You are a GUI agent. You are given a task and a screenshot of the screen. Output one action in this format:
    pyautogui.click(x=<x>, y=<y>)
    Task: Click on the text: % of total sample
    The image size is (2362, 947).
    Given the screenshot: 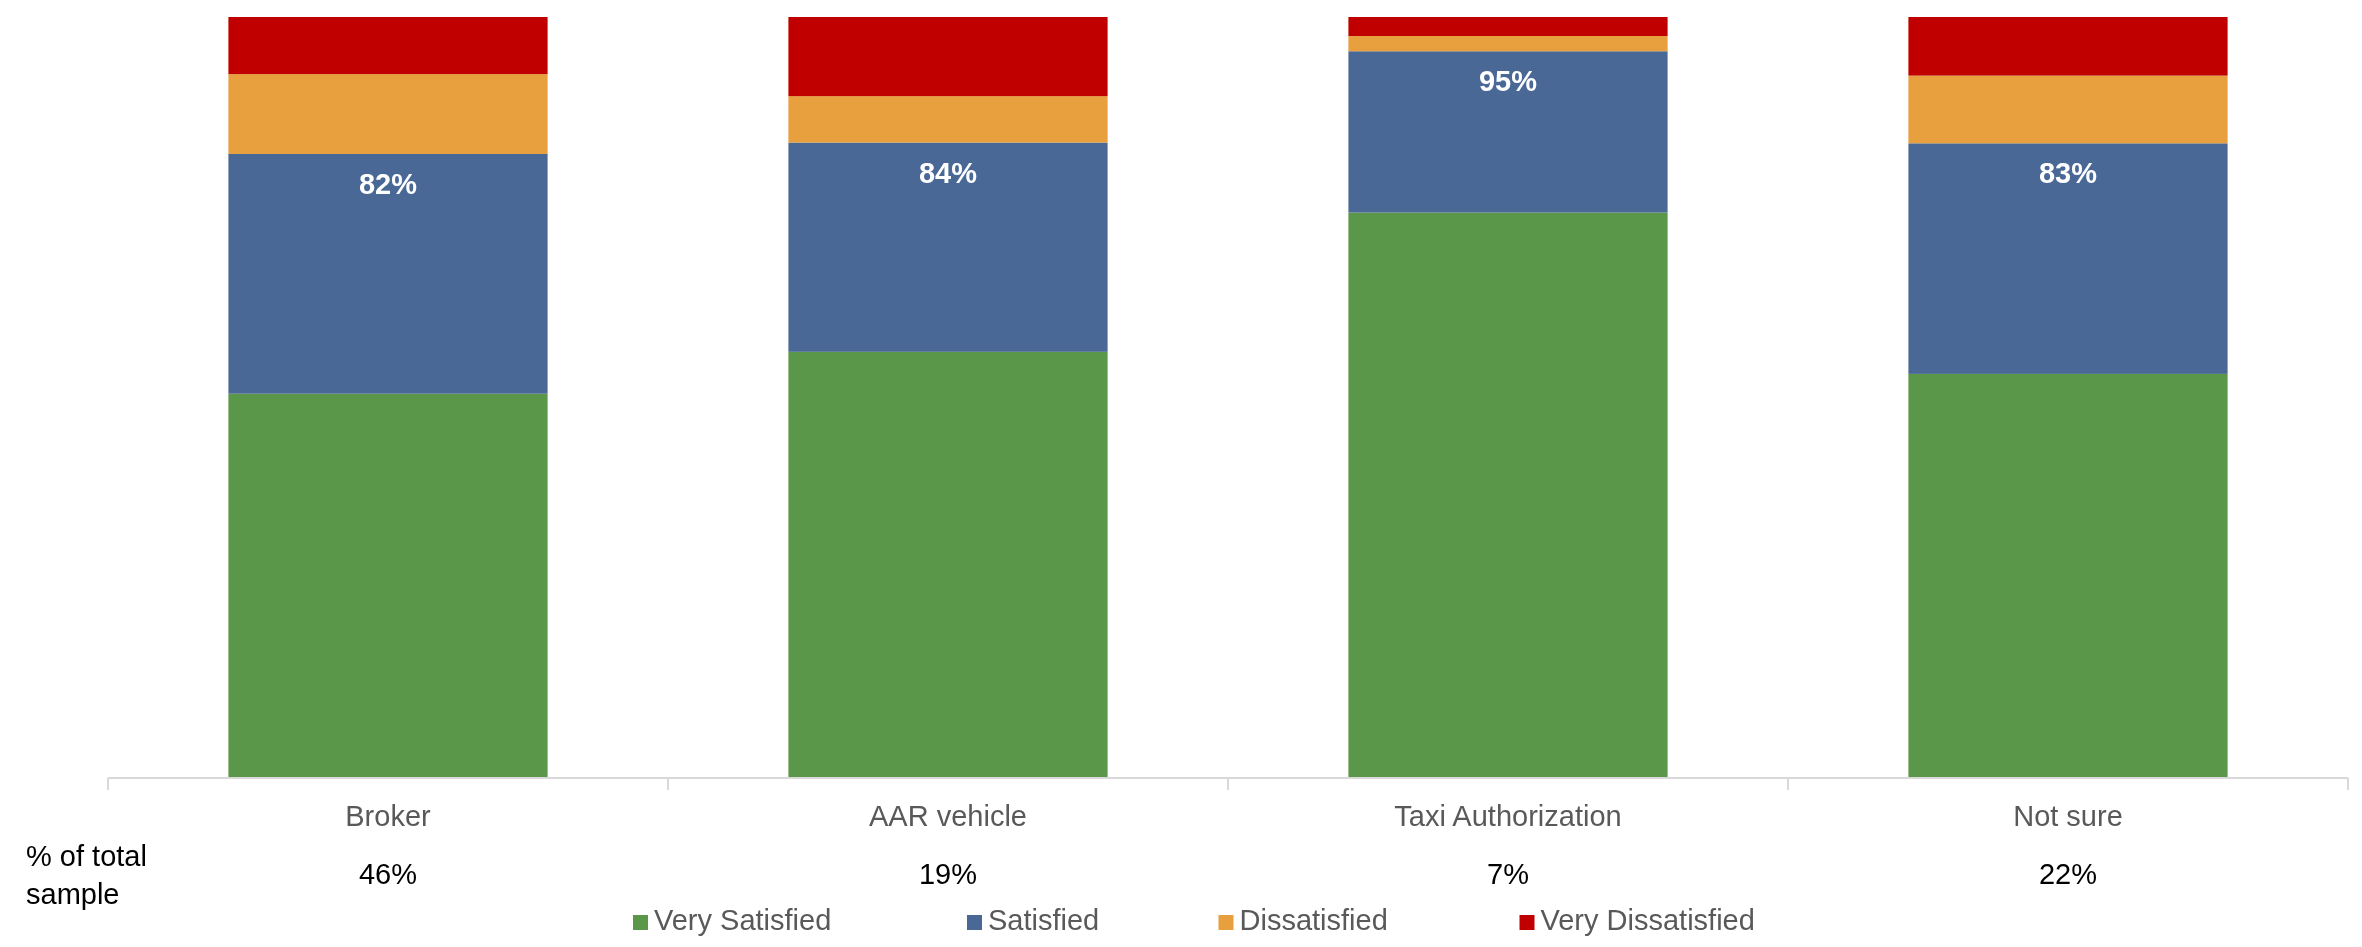 What is the action you would take?
    pyautogui.click(x=86, y=875)
    